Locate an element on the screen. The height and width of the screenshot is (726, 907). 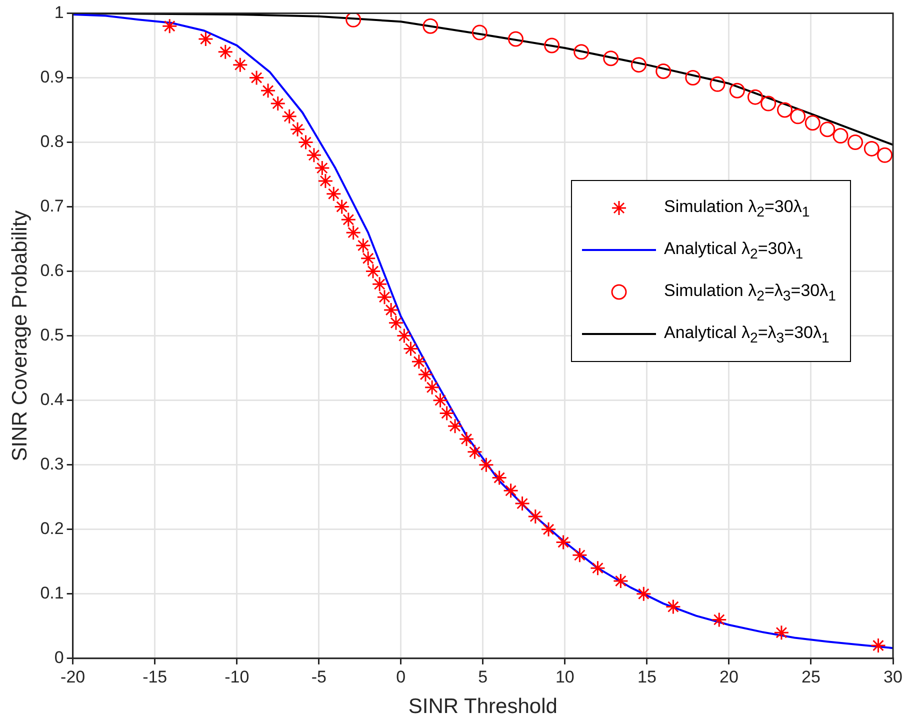
y-axis-title: SINR Coverage Probability is located at coordinates (20, 336).